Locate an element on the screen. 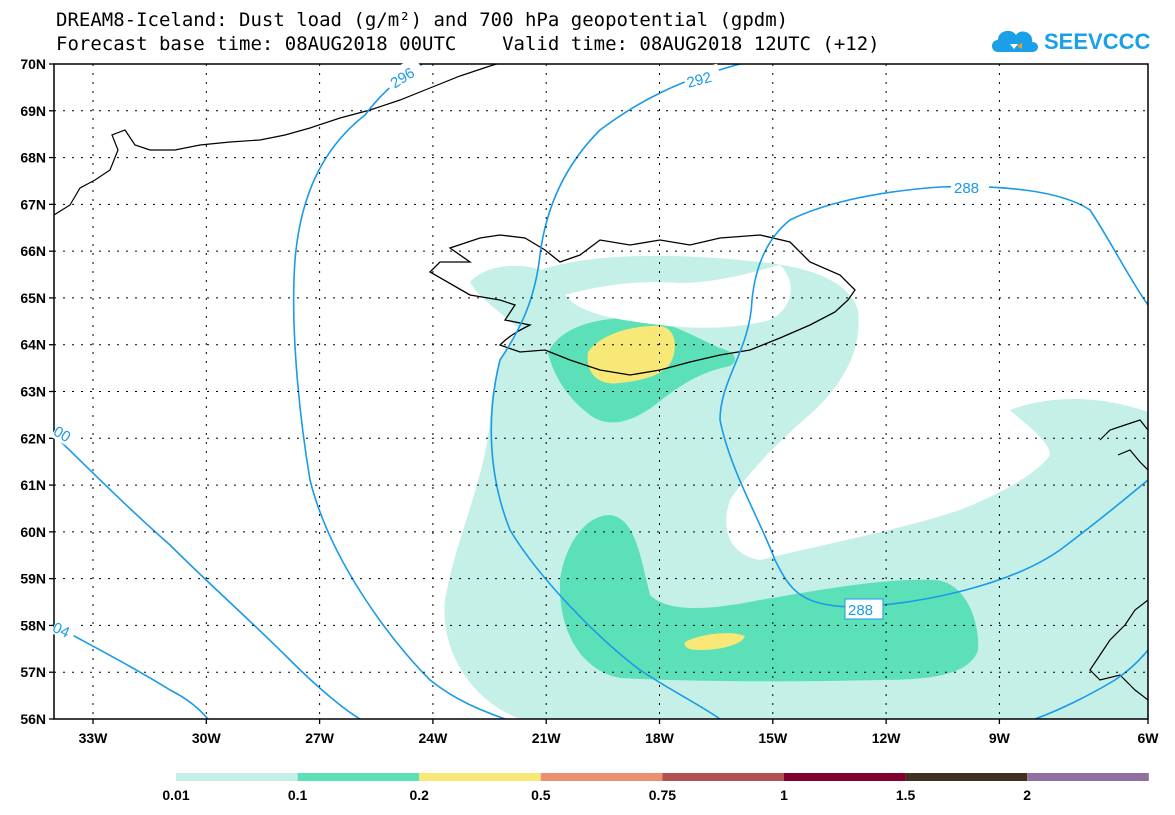  lat-label: 69N is located at coordinates (33, 111).